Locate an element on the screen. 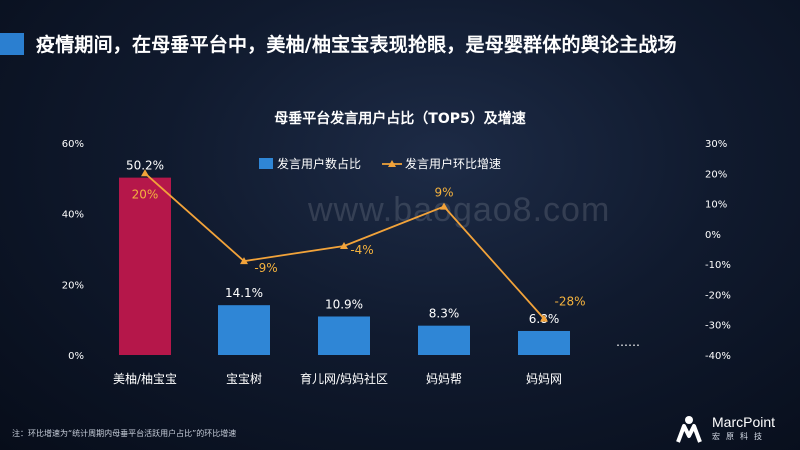 This screenshot has height=450, width=800. growth-value-label: 20% is located at coordinates (145, 194).